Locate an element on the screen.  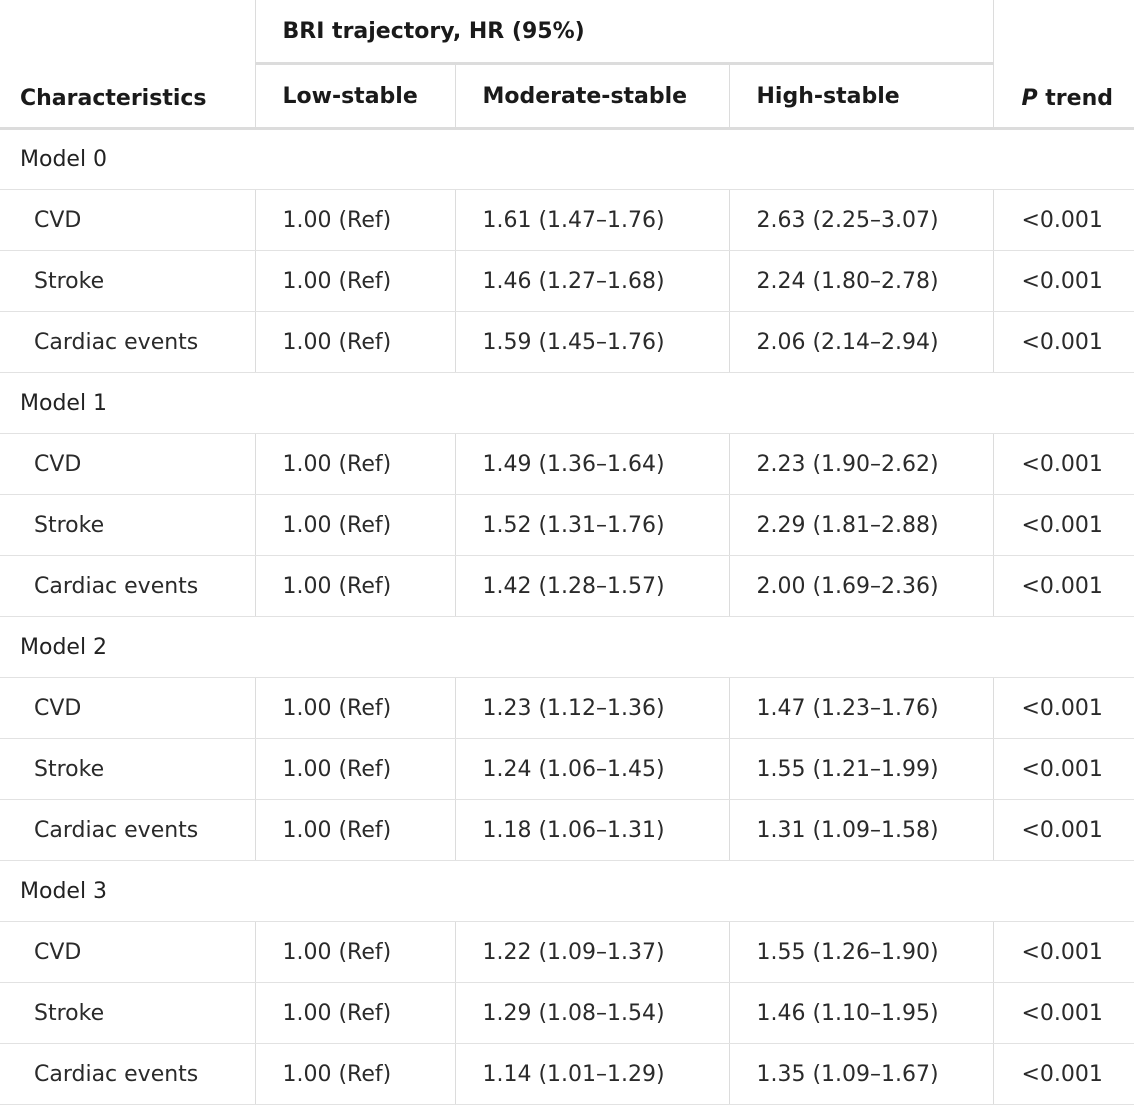
p-trend-italic: P is located at coordinates (1029, 98).